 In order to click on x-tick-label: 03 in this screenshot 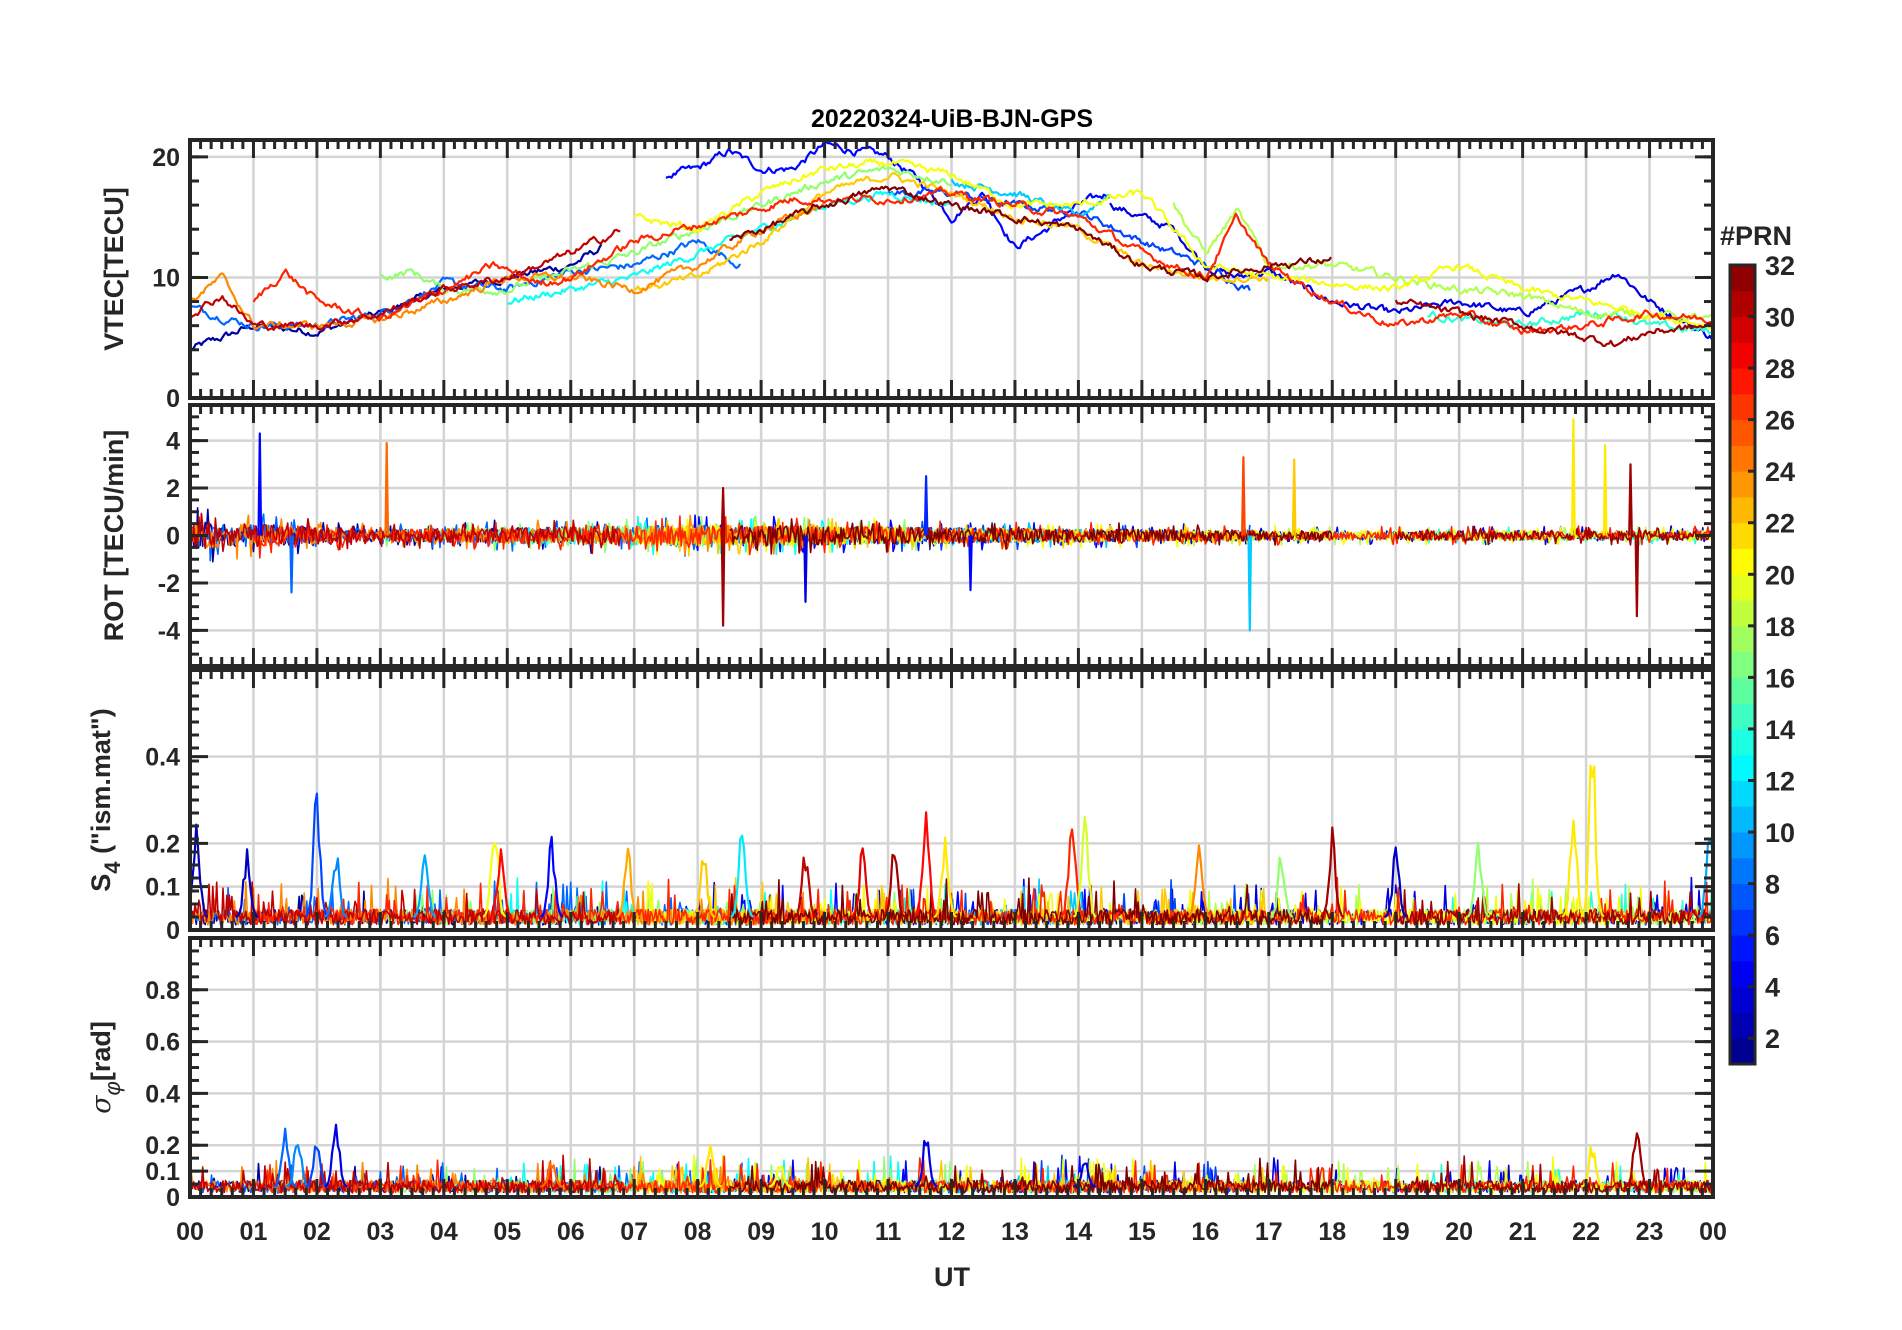, I will do `click(380, 1232)`.